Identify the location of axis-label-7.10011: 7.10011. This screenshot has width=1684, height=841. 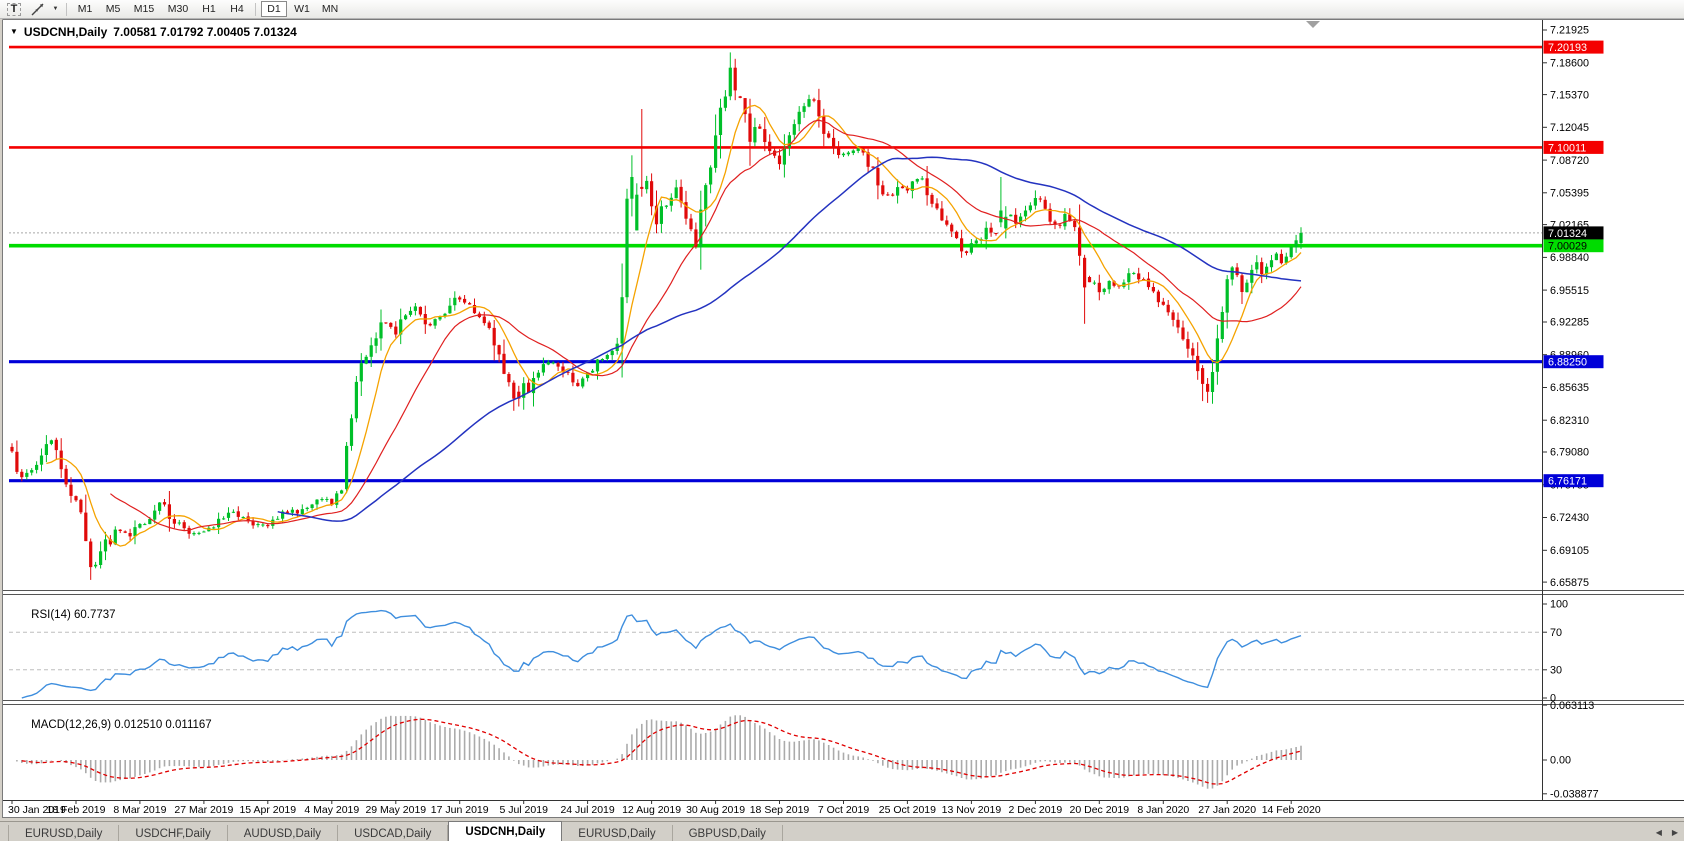
(1573, 147).